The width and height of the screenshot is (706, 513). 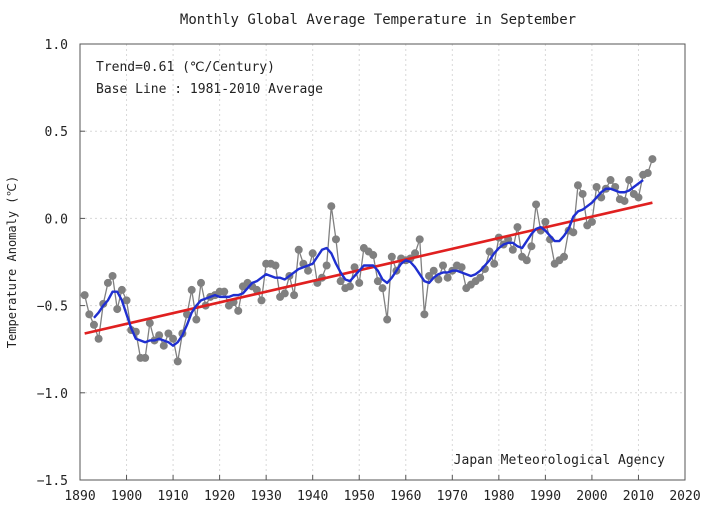 What do you see at coordinates (312, 496) in the screenshot?
I see `x-tick-label: 1940` at bounding box center [312, 496].